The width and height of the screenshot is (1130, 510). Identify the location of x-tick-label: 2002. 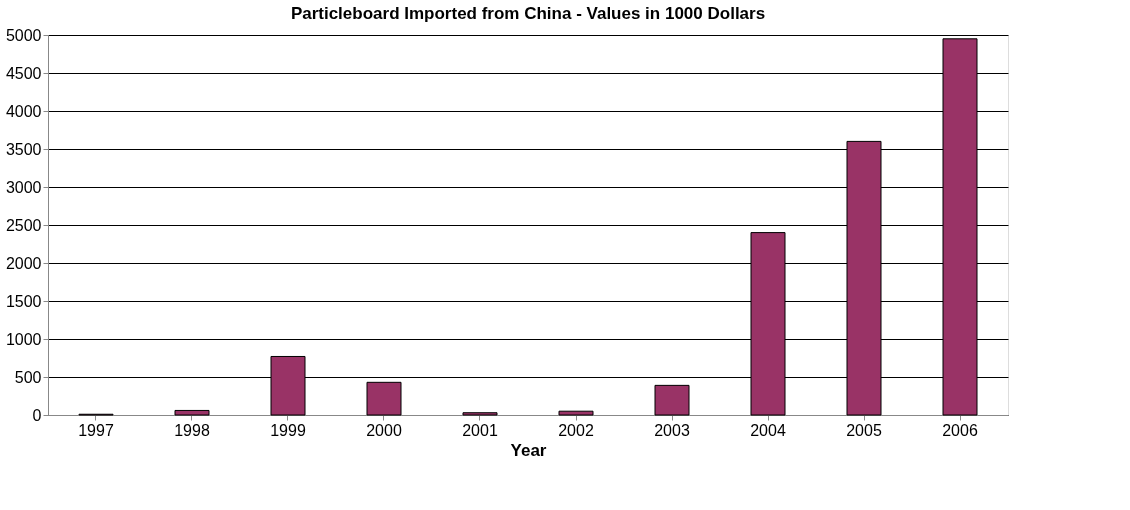
(576, 430).